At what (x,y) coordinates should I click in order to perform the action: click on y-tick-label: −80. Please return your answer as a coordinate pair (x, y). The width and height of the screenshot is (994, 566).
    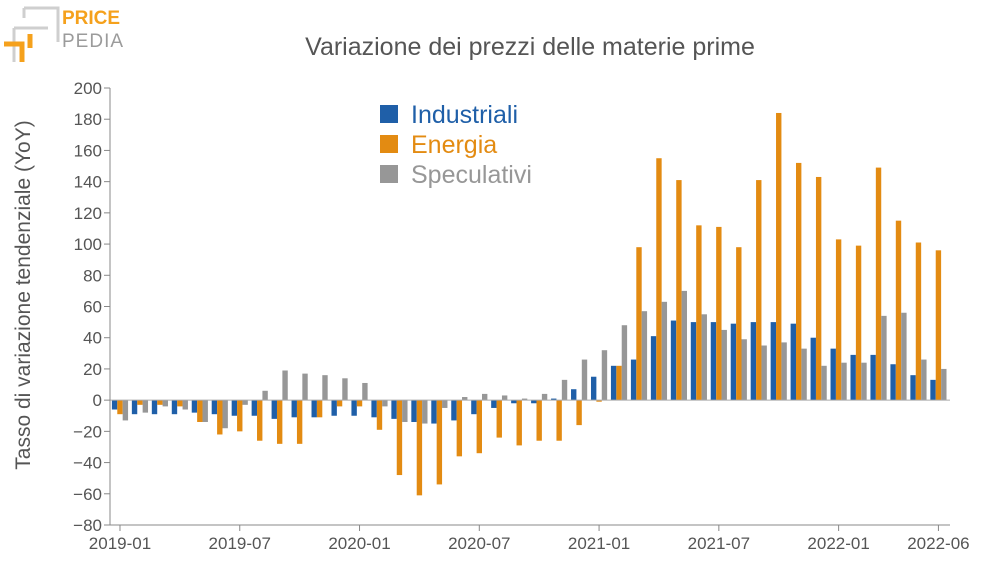
    Looking at the image, I should click on (87, 525).